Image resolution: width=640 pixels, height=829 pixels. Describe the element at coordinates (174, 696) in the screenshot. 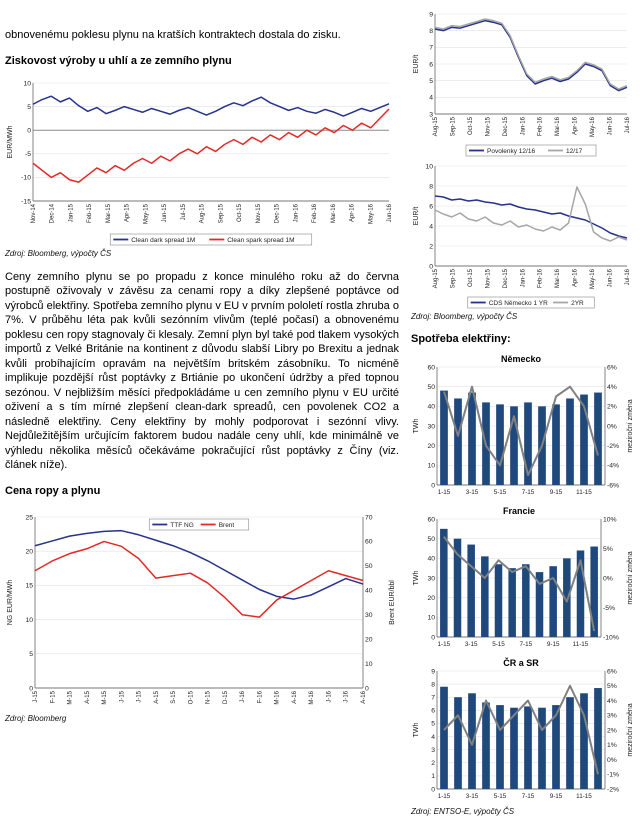

I see `svg-text: S-15` at that location.